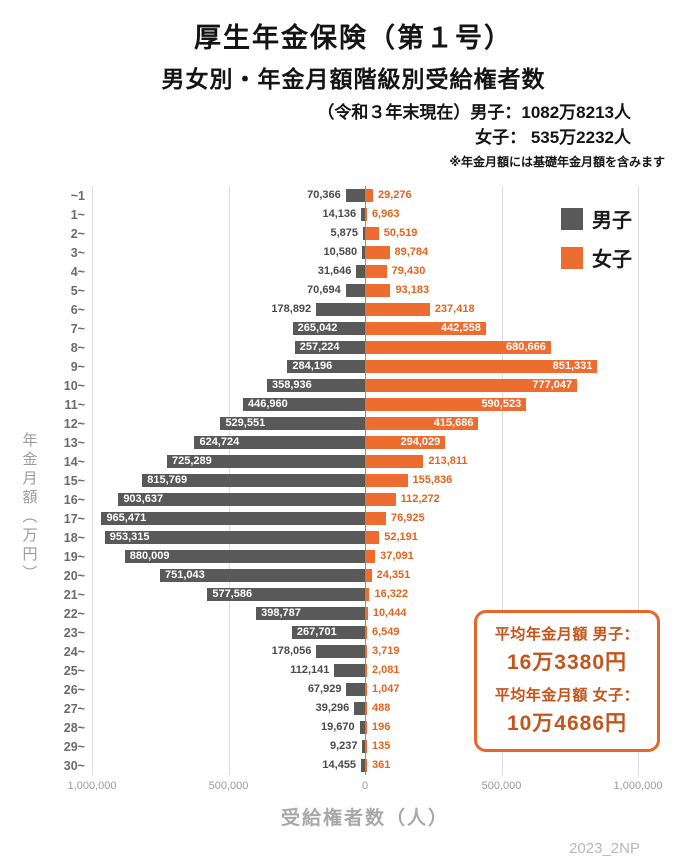  Describe the element at coordinates (391, 594) in the screenshot. I see `value-label-female: 16,322` at that location.